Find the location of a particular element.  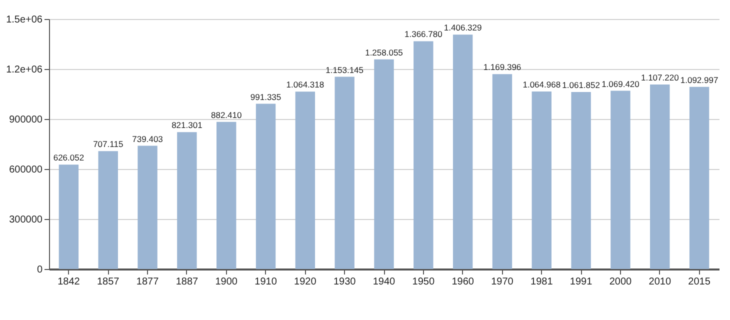

x-tick-label: 1910 is located at coordinates (266, 282).